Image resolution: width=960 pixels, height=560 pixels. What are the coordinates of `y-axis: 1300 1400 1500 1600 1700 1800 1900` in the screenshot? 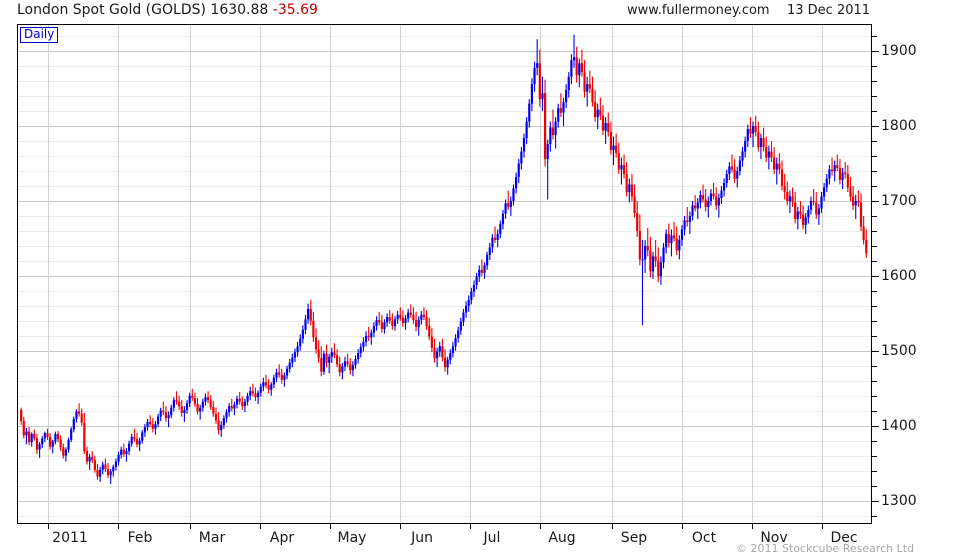 It's located at (916, 274).